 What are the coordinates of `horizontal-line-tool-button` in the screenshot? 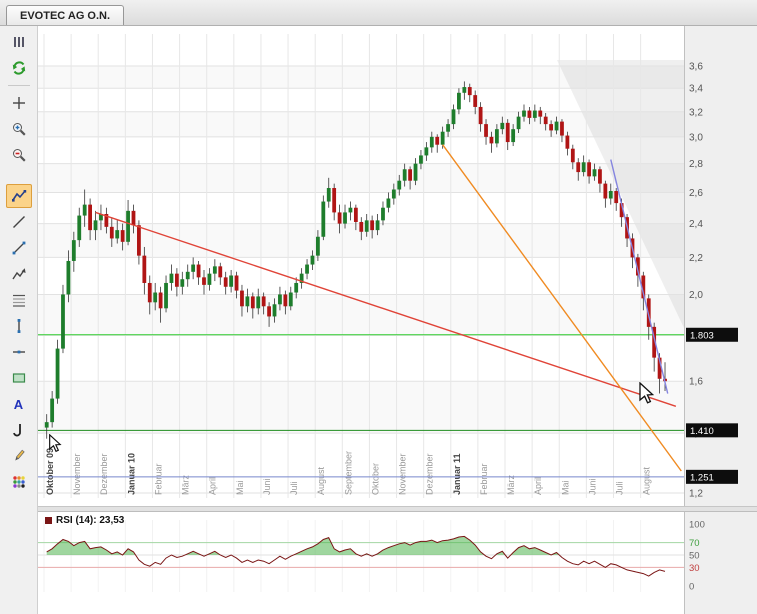 It's located at (19, 352).